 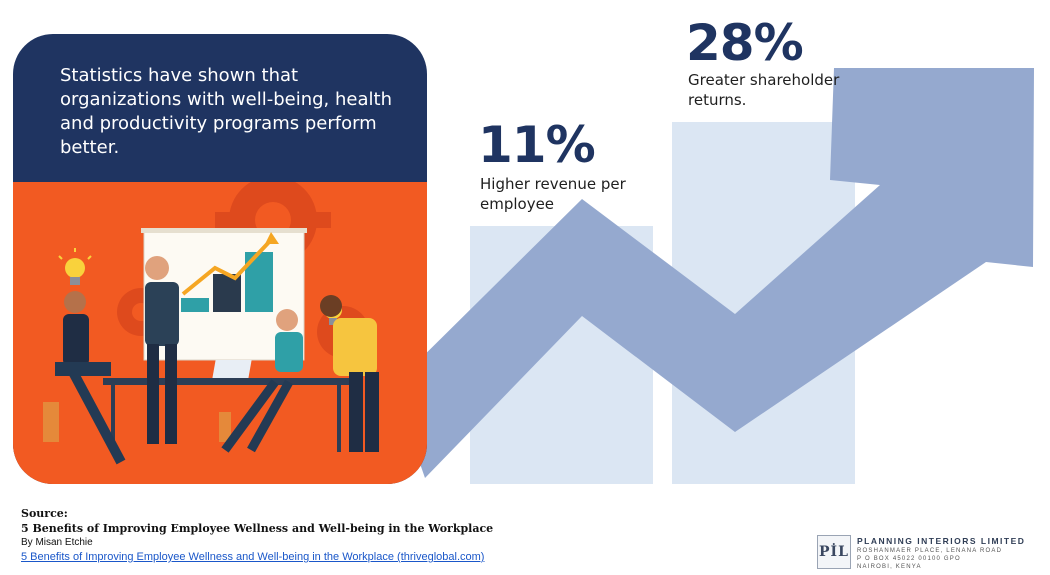 What do you see at coordinates (75, 266) in the screenshot?
I see `lightbulb-icon` at bounding box center [75, 266].